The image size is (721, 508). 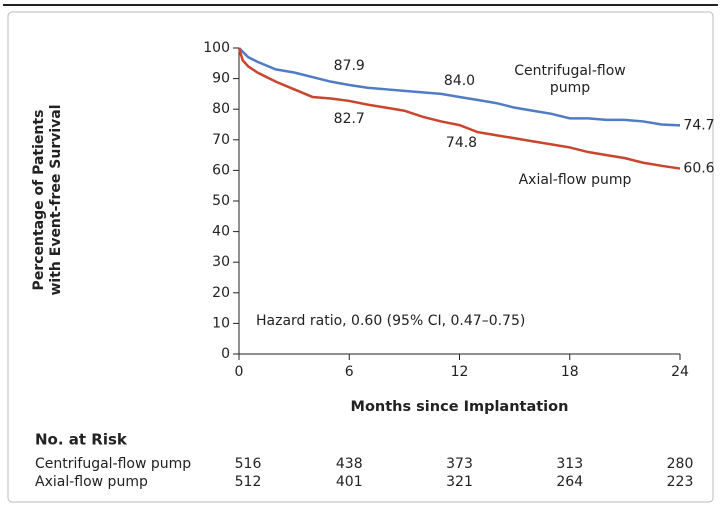 What do you see at coordinates (461, 143) in the screenshot?
I see `point-label: 74.8` at bounding box center [461, 143].